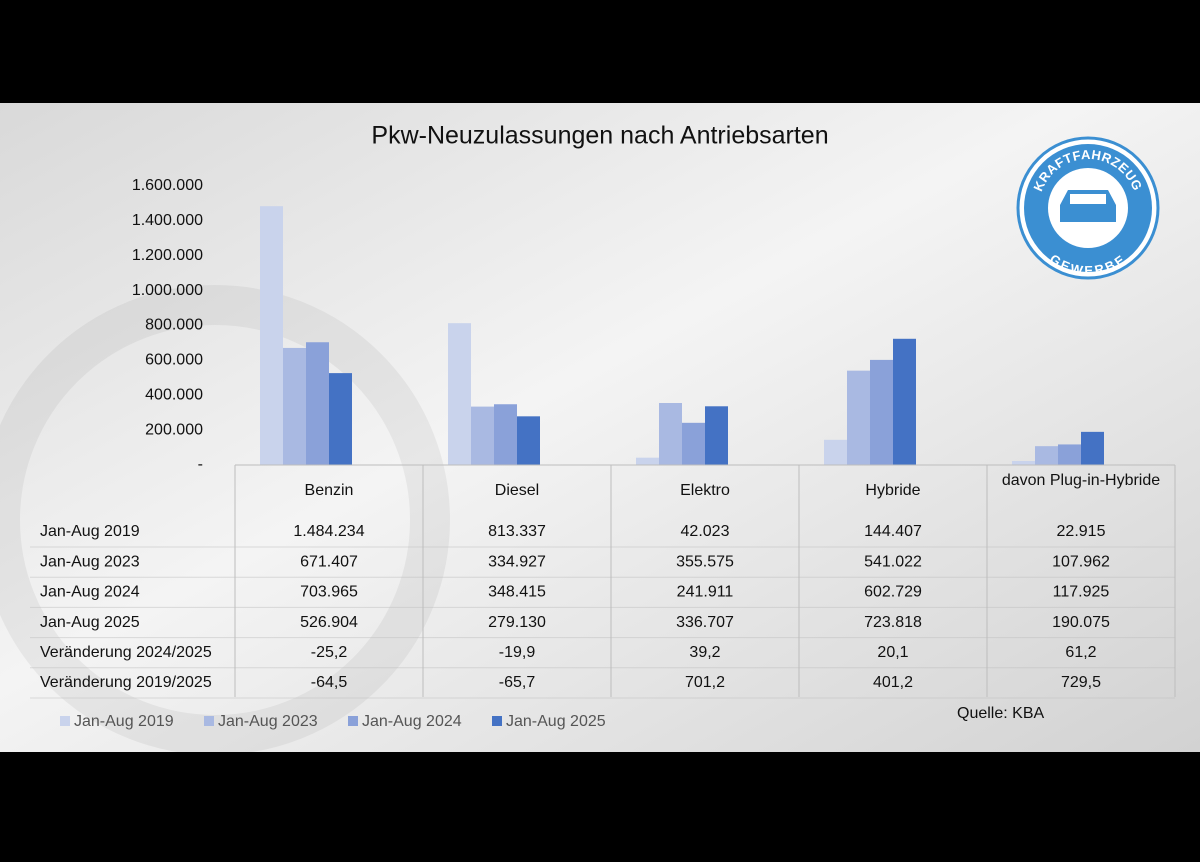  I want to click on table-value: 671.407, so click(329, 561).